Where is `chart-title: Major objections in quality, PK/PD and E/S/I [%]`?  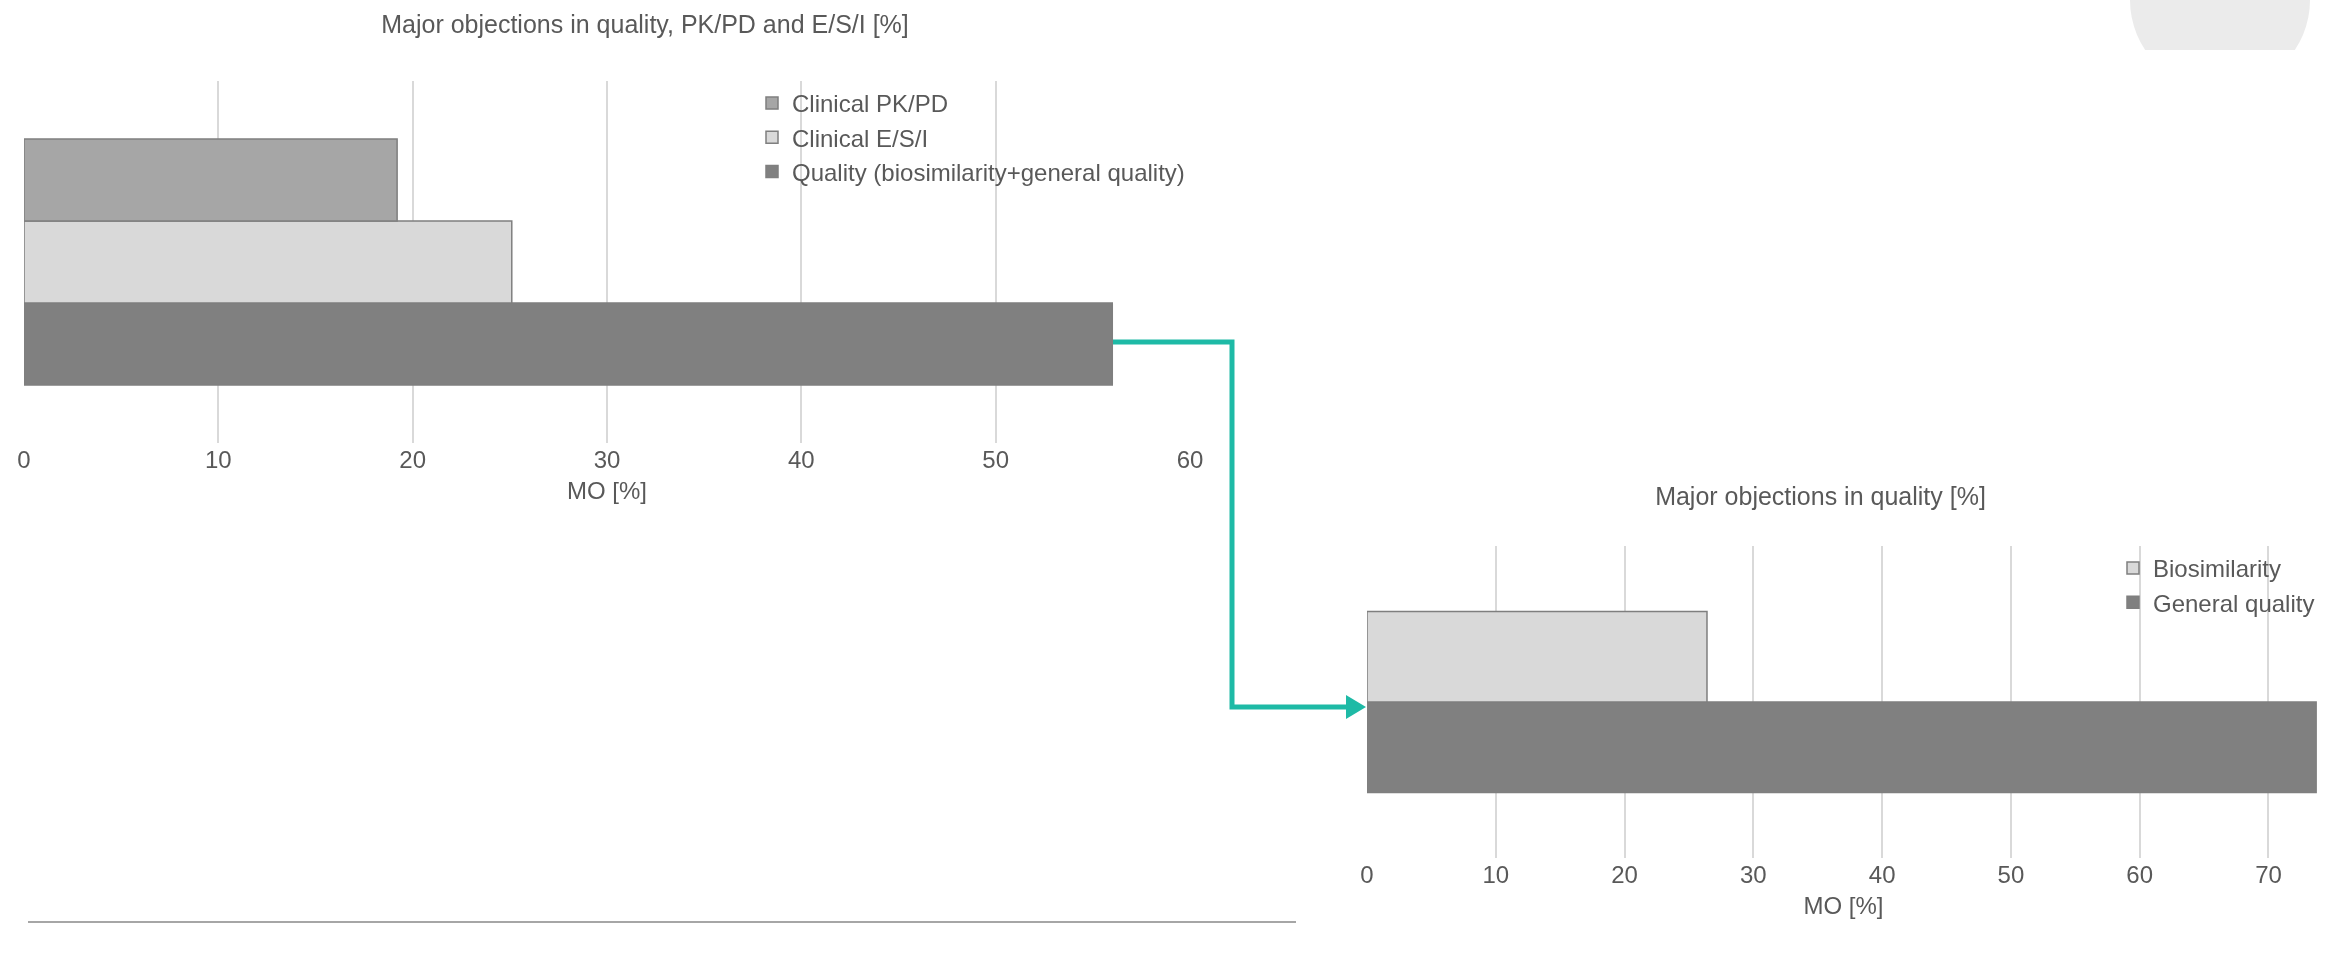 chart-title: Major objections in quality, PK/PD and E/S/I [%] is located at coordinates (645, 23).